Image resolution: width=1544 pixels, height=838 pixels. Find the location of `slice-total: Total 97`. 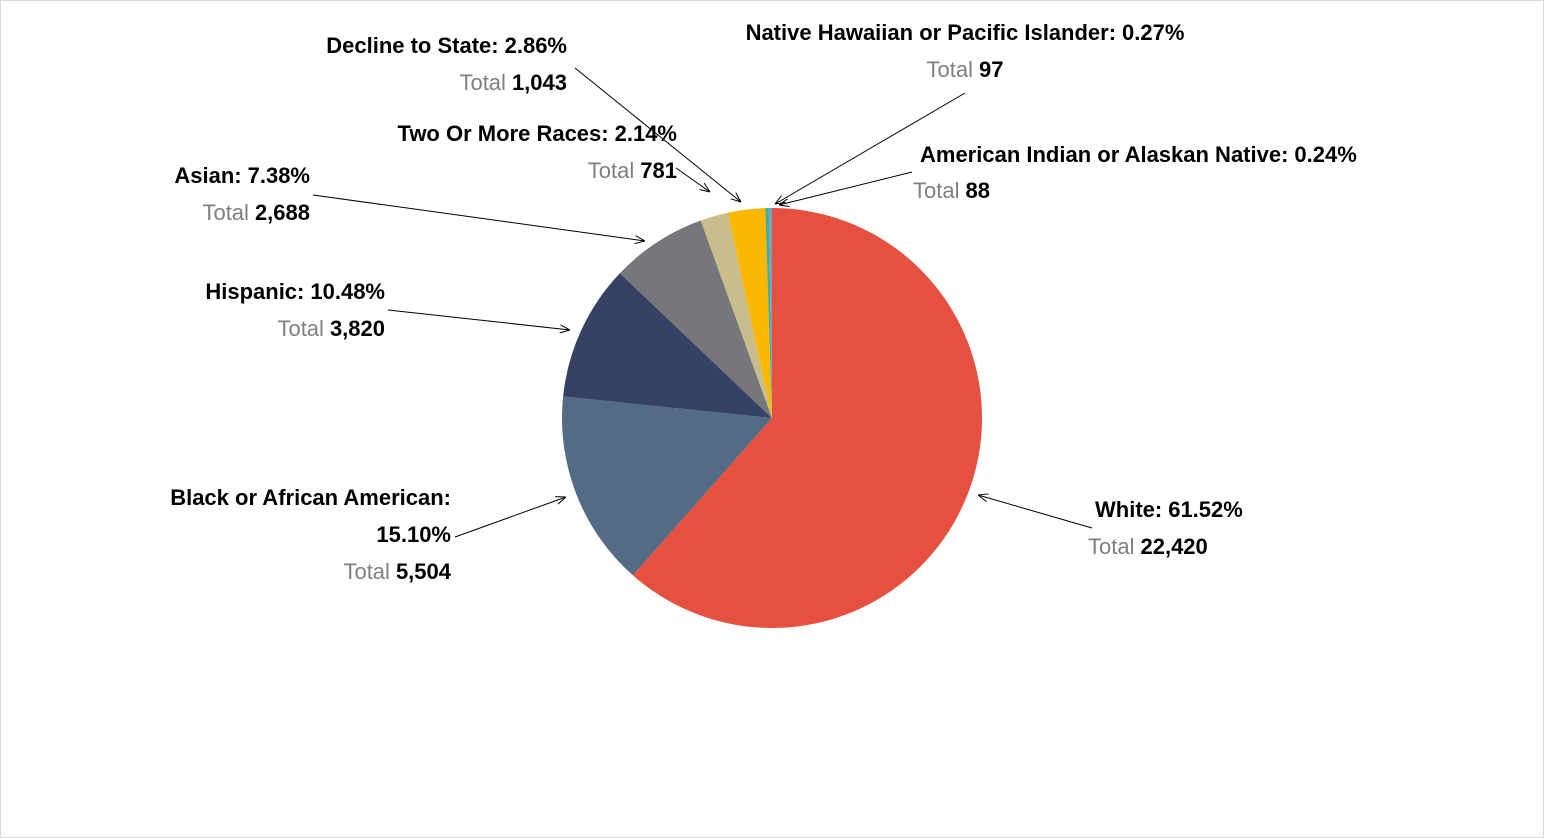

slice-total: Total 97 is located at coordinates (965, 69).